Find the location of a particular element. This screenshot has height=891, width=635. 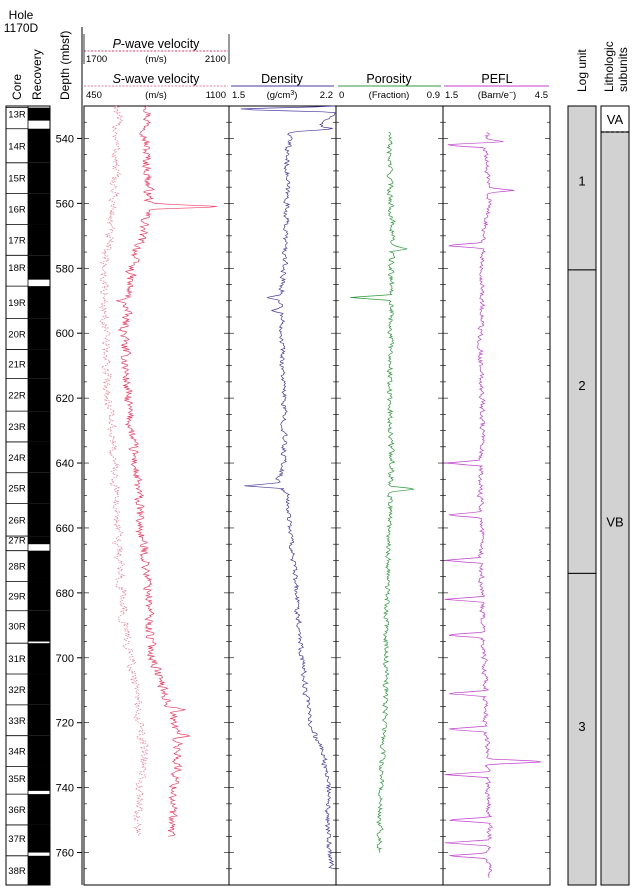

pwave-title: P-wave velocity is located at coordinates (157, 44).